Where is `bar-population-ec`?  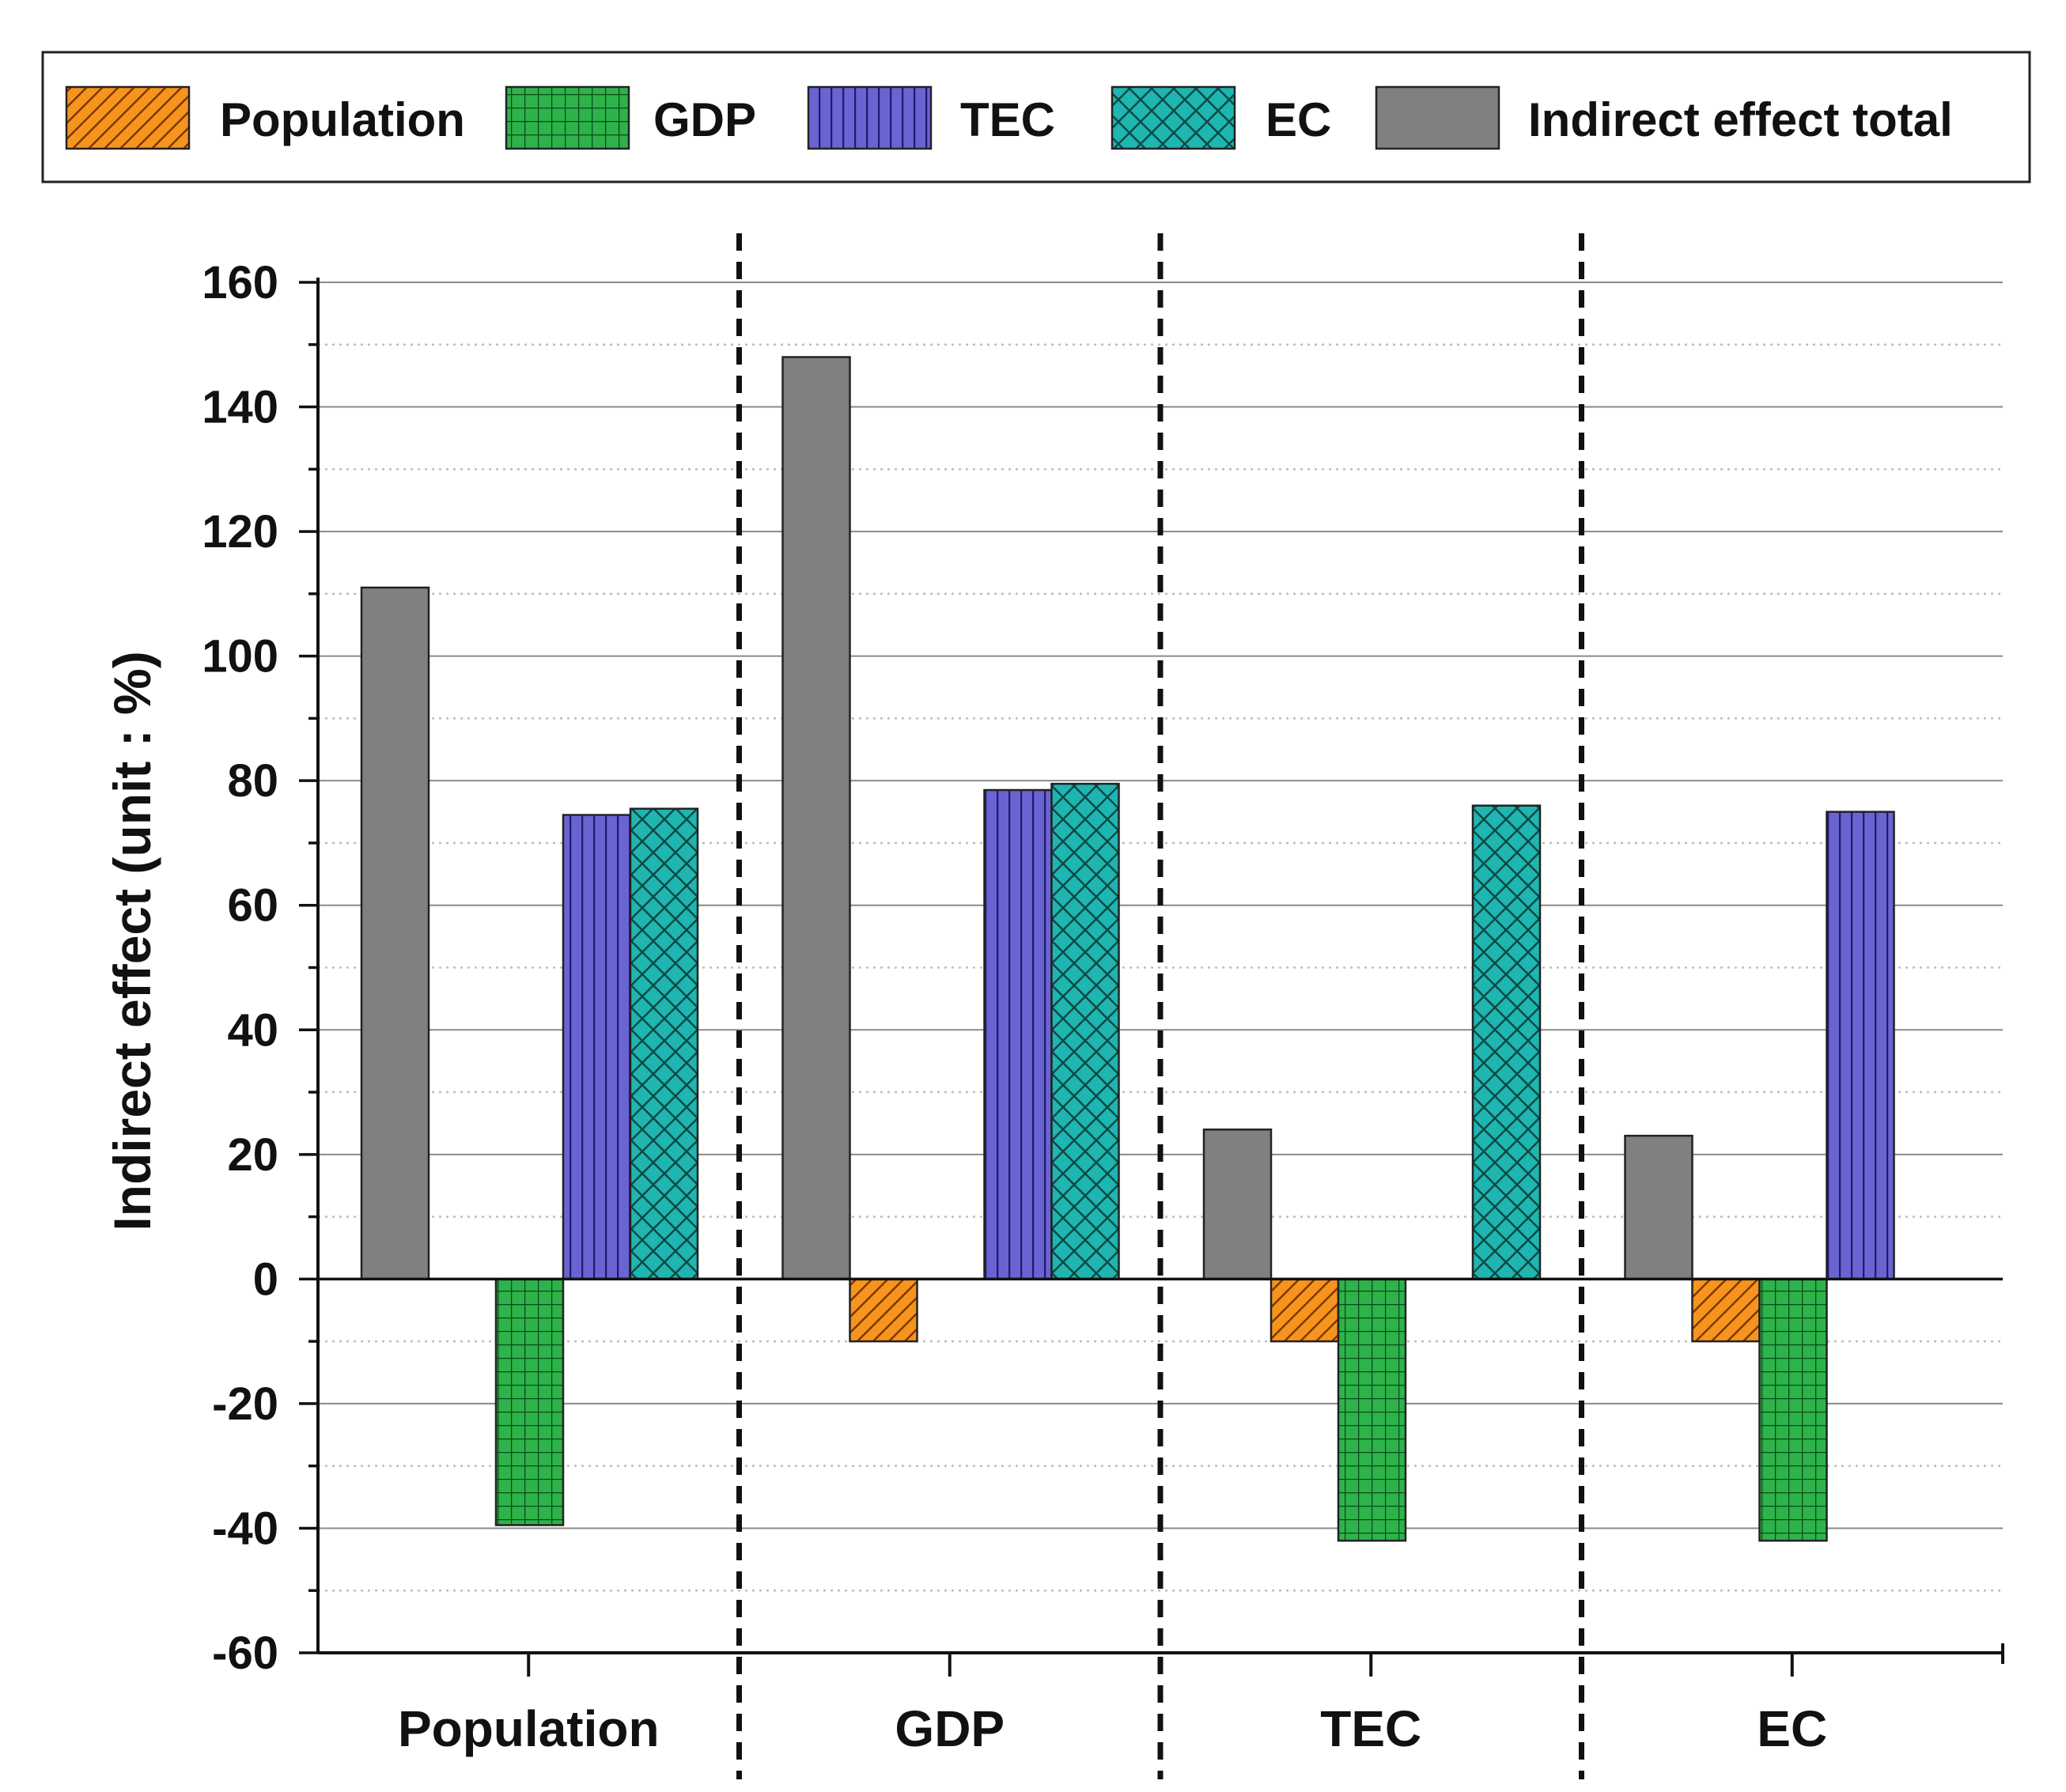
bar-population-ec is located at coordinates (1726, 1310).